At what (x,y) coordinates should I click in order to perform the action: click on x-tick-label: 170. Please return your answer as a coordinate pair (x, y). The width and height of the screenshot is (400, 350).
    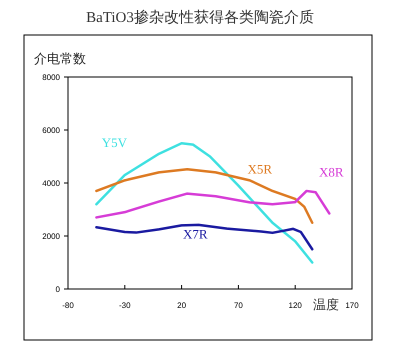
    Looking at the image, I should click on (352, 305).